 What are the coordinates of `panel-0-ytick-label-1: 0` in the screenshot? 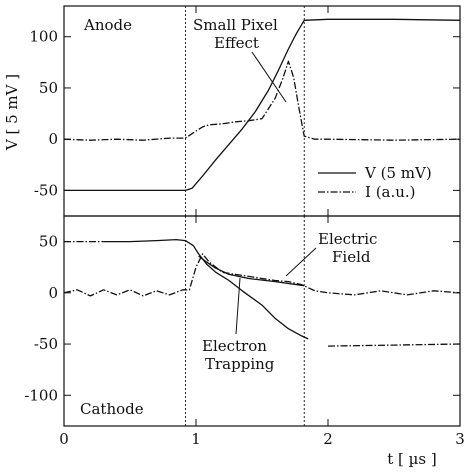 It's located at (53, 139).